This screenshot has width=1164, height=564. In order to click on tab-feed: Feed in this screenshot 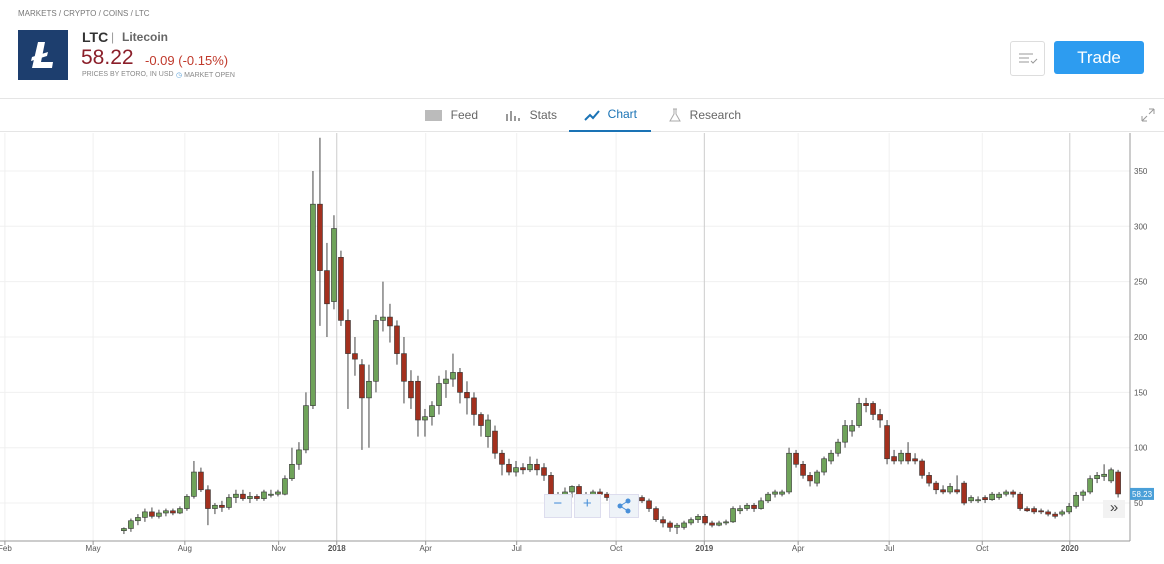, I will do `click(451, 115)`.